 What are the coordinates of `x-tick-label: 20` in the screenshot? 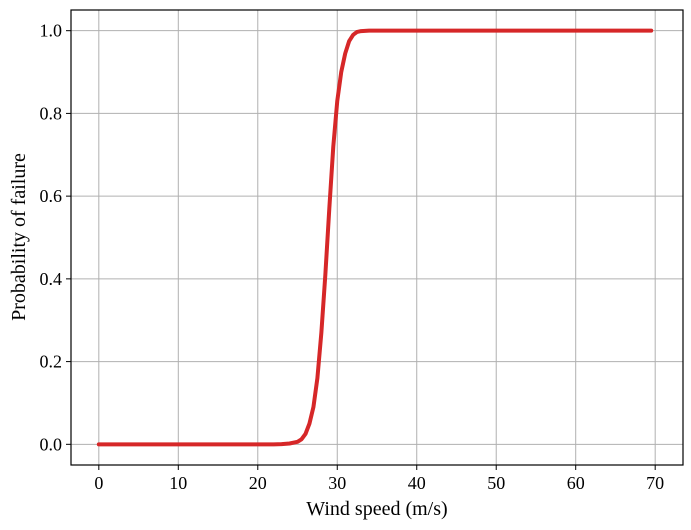 It's located at (258, 483).